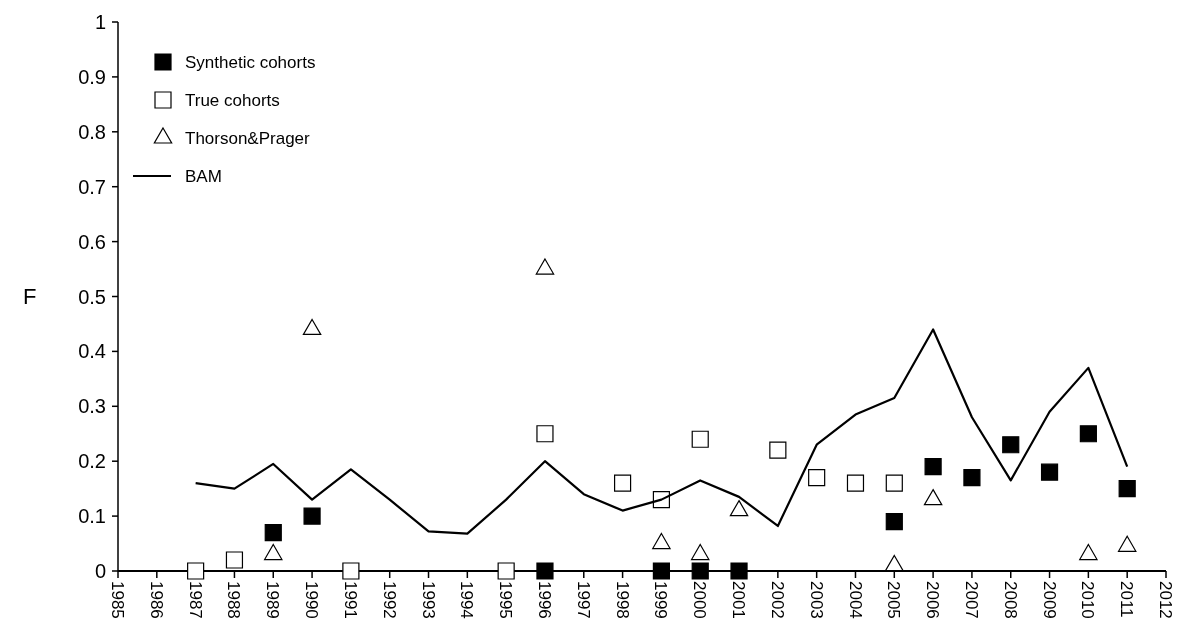 The height and width of the screenshot is (641, 1181). Describe the element at coordinates (234, 600) in the screenshot. I see `x-tick-label: 1988` at that location.